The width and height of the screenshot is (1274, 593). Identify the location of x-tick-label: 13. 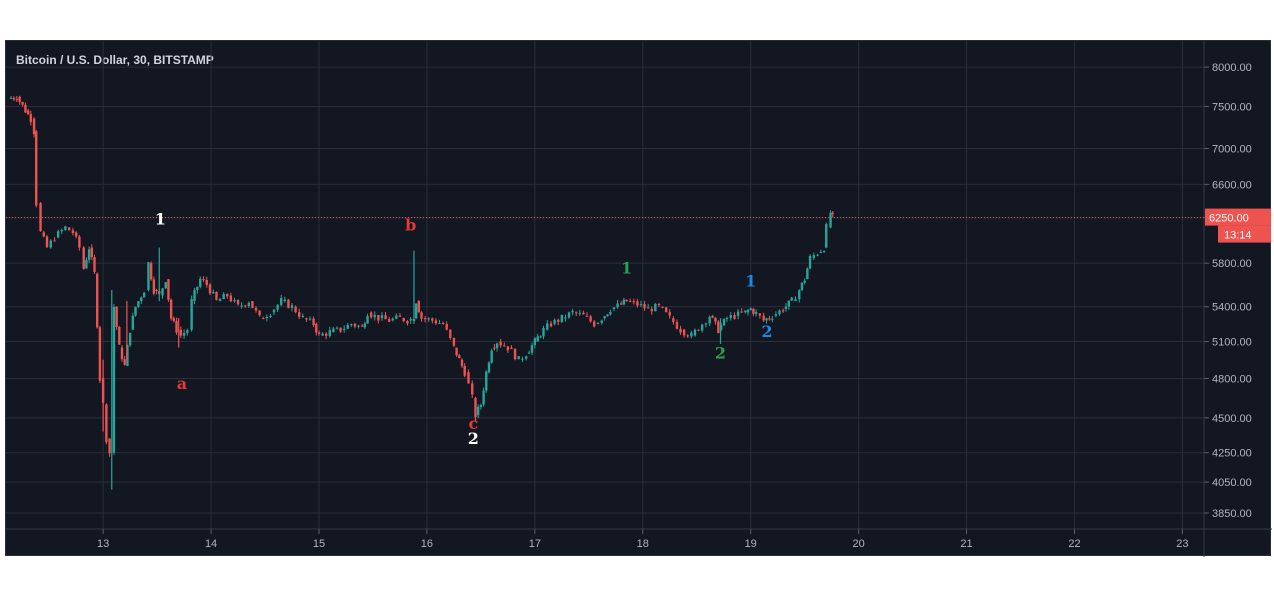
(103, 544).